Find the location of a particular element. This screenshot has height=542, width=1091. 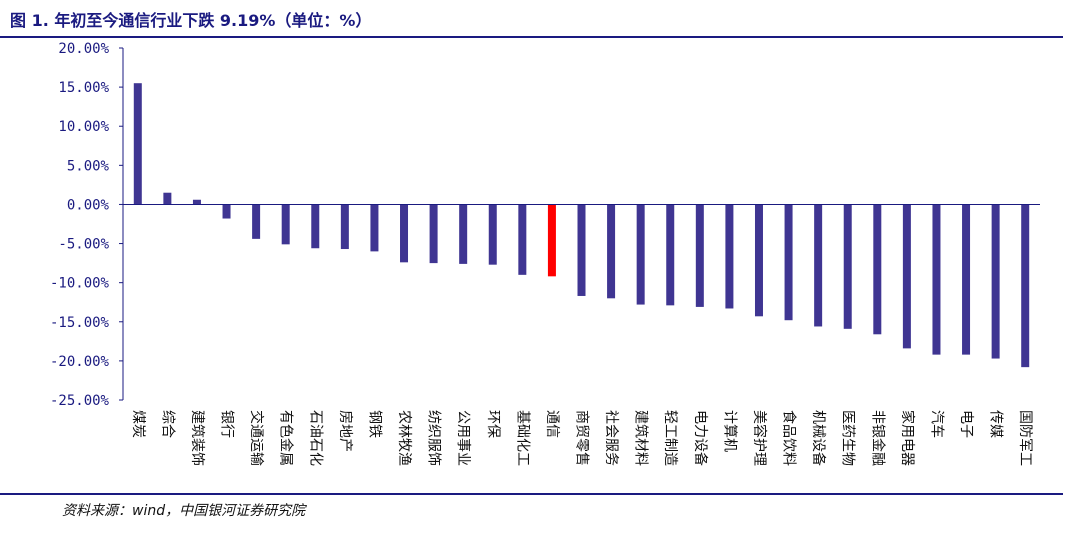

x-tick-label: 综合 is located at coordinates (167, 424).